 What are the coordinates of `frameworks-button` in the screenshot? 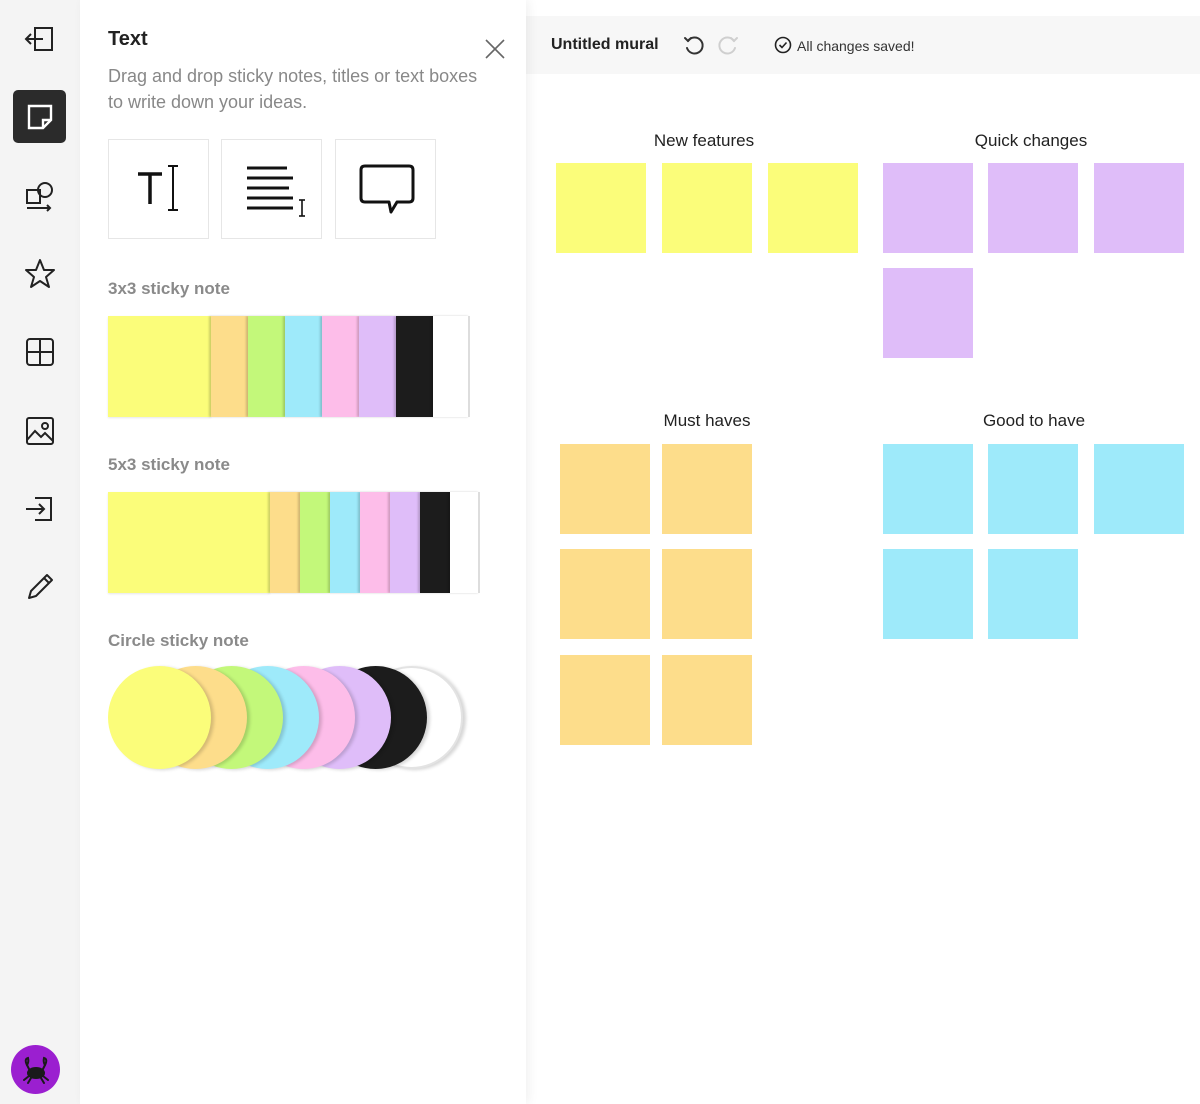 It's located at (39, 351).